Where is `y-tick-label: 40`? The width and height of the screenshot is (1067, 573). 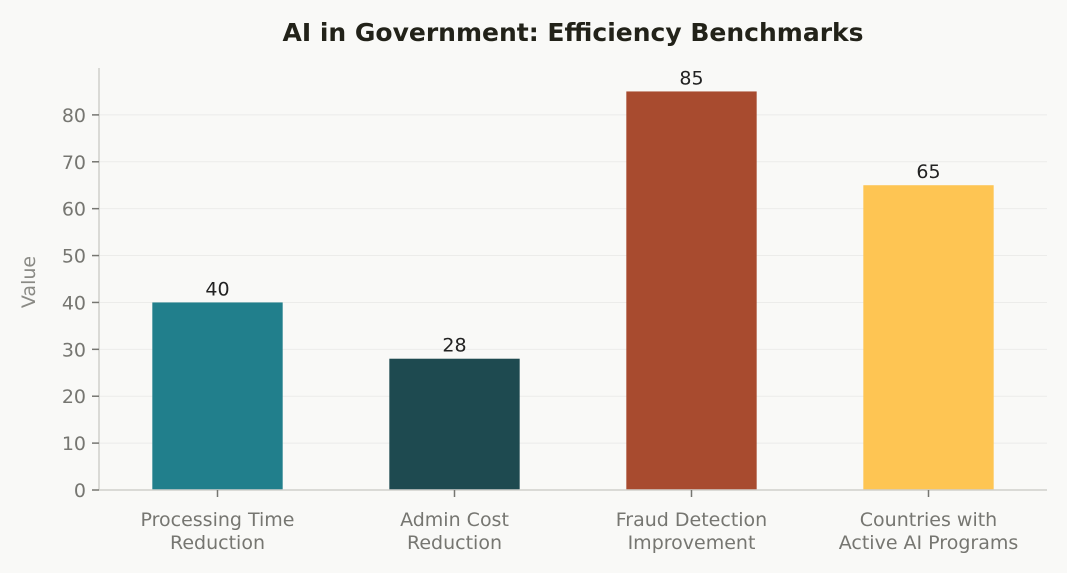 y-tick-label: 40 is located at coordinates (74, 303).